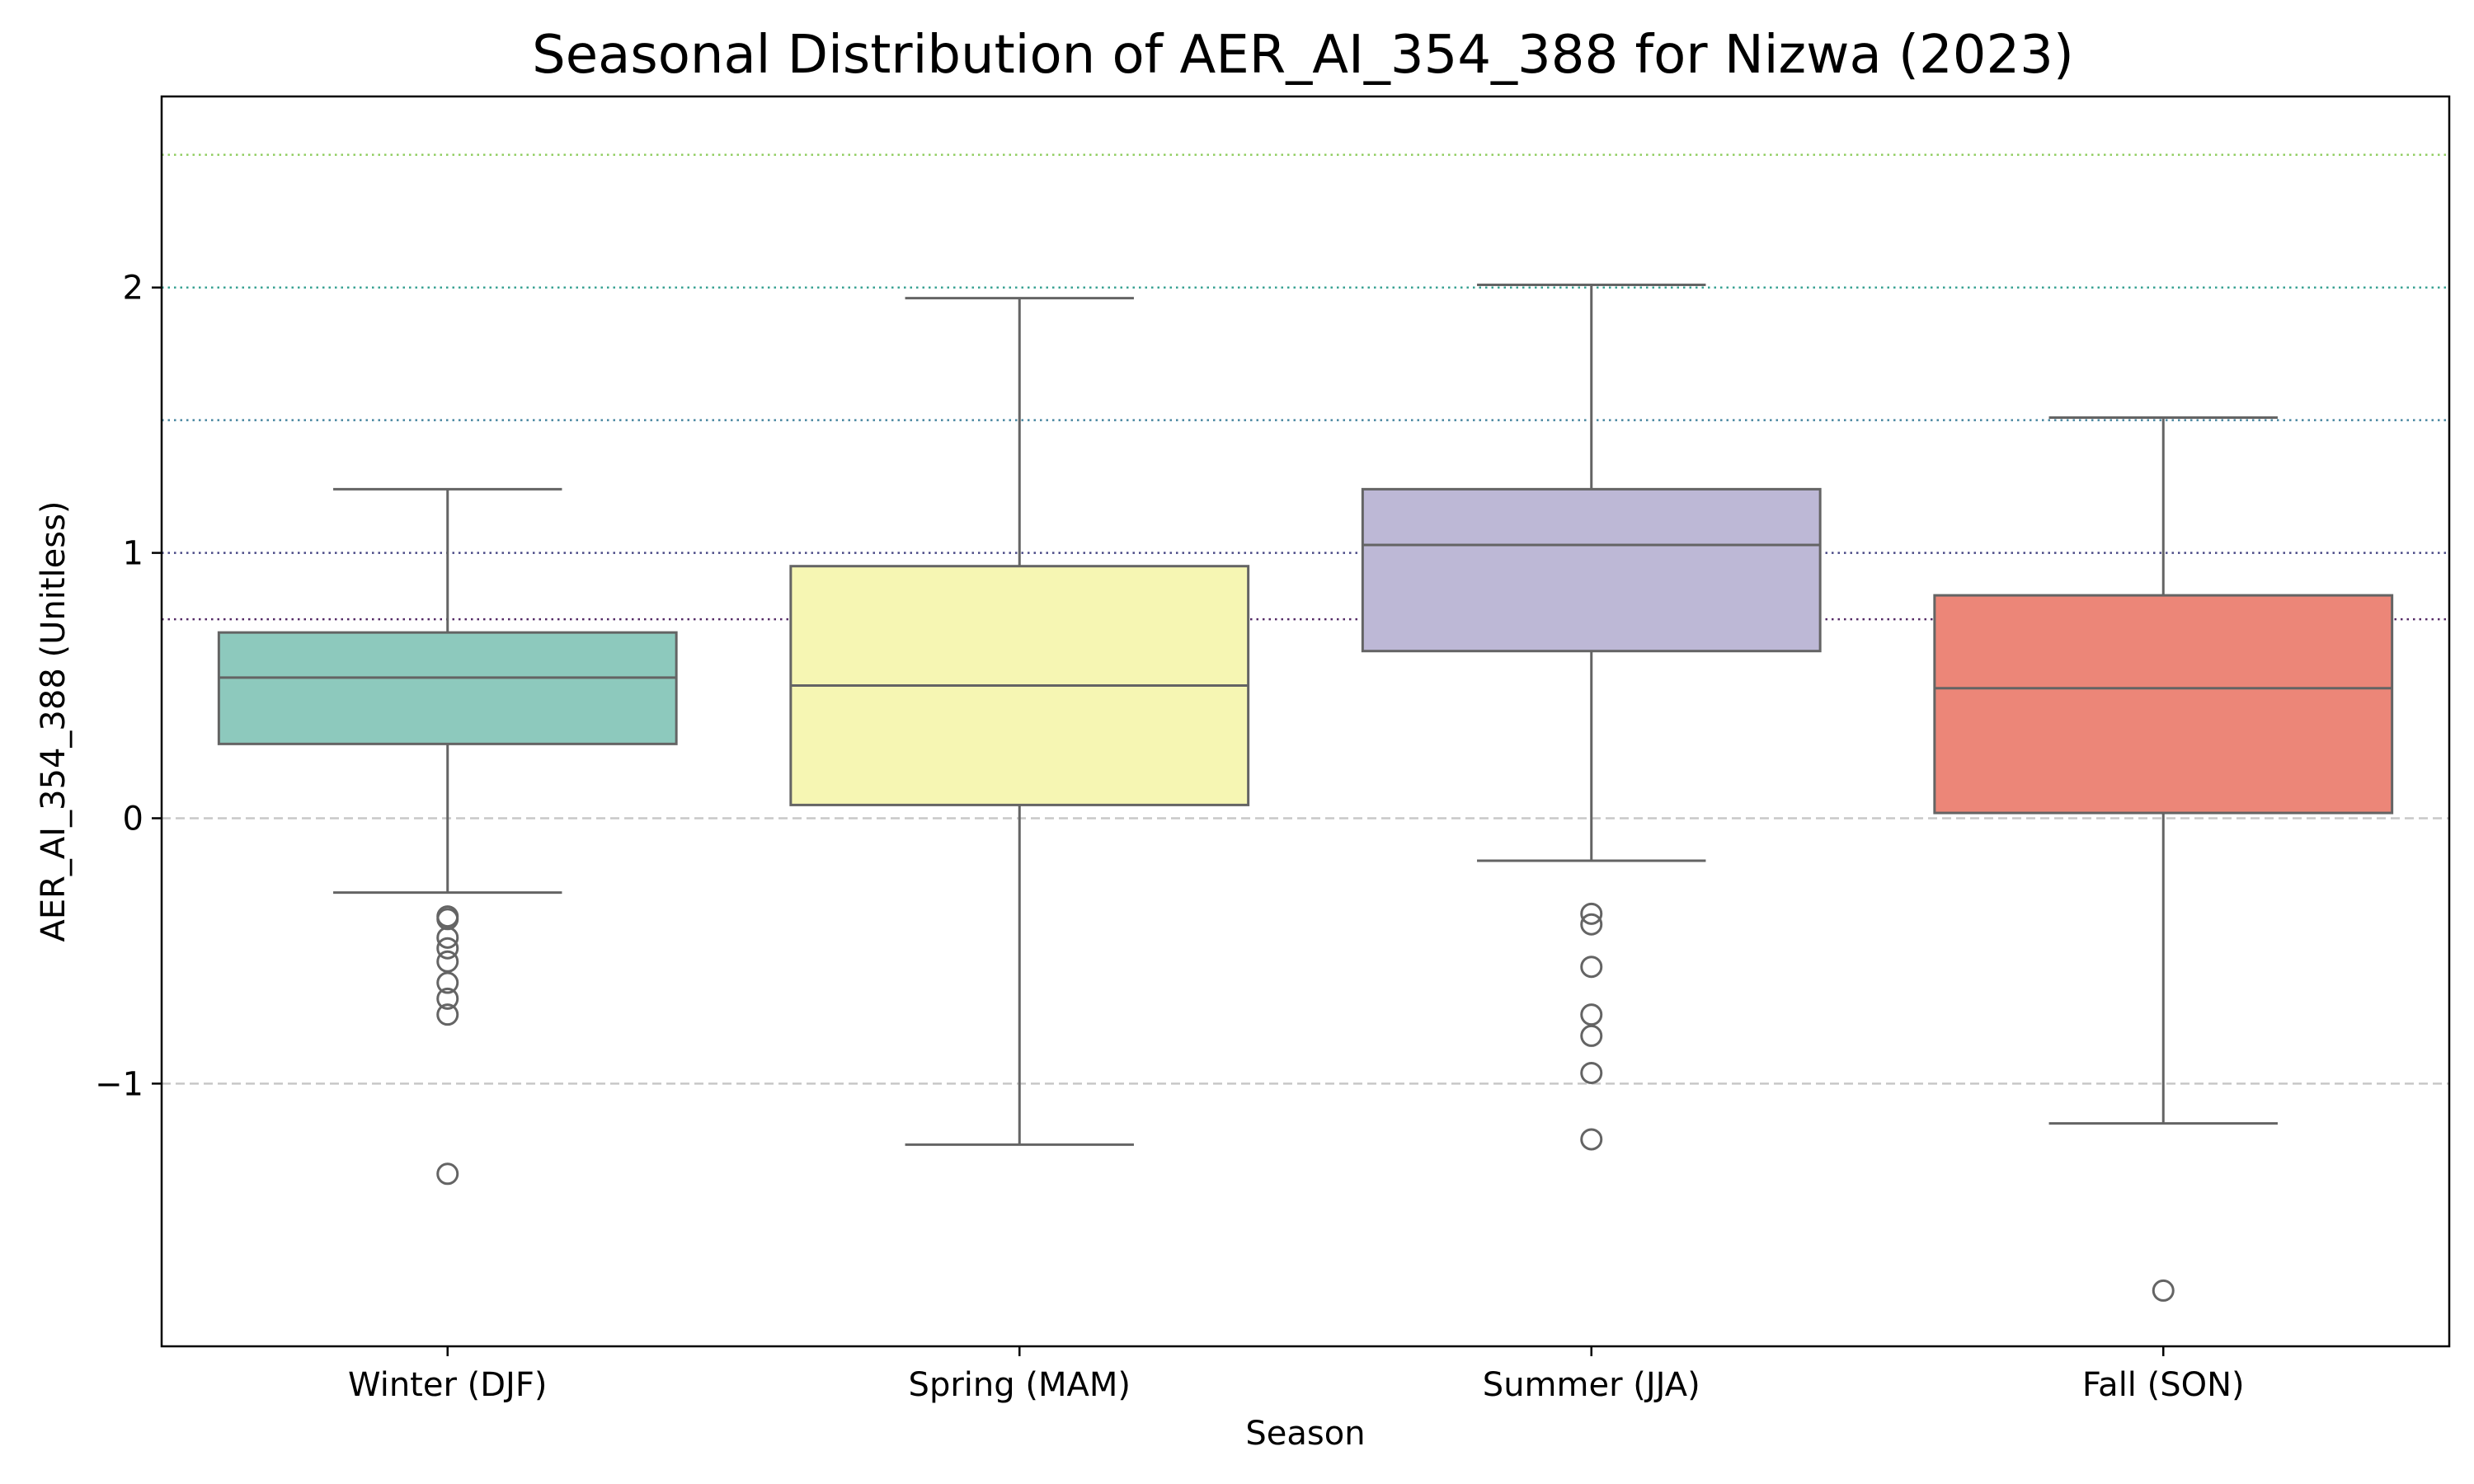  What do you see at coordinates (1591, 1385) in the screenshot?
I see `x-tick-label: Summer (JJA)` at bounding box center [1591, 1385].